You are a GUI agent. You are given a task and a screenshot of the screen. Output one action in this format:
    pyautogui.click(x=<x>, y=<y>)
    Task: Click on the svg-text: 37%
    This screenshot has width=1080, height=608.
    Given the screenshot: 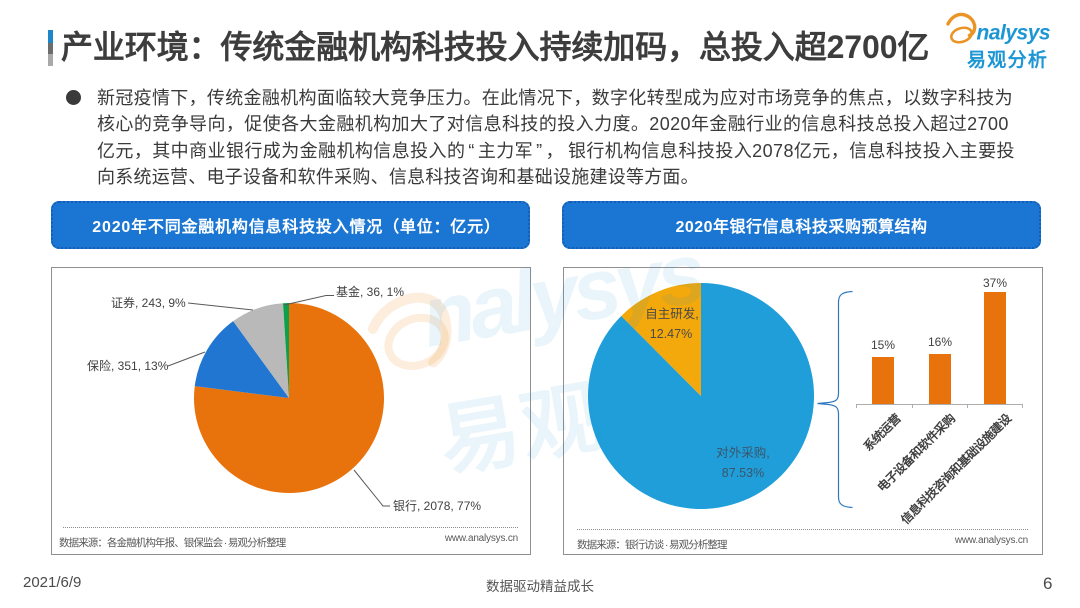 What is the action you would take?
    pyautogui.click(x=995, y=283)
    